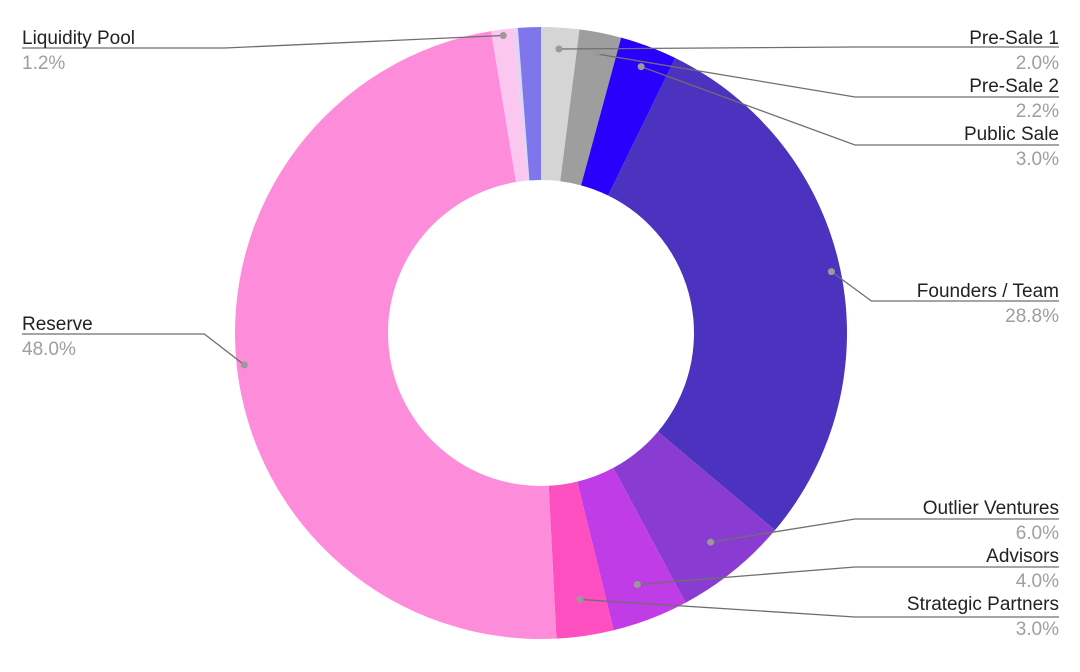  What do you see at coordinates (1014, 86) in the screenshot?
I see `slice-label-pre-sale-2: Pre-Sale 2` at bounding box center [1014, 86].